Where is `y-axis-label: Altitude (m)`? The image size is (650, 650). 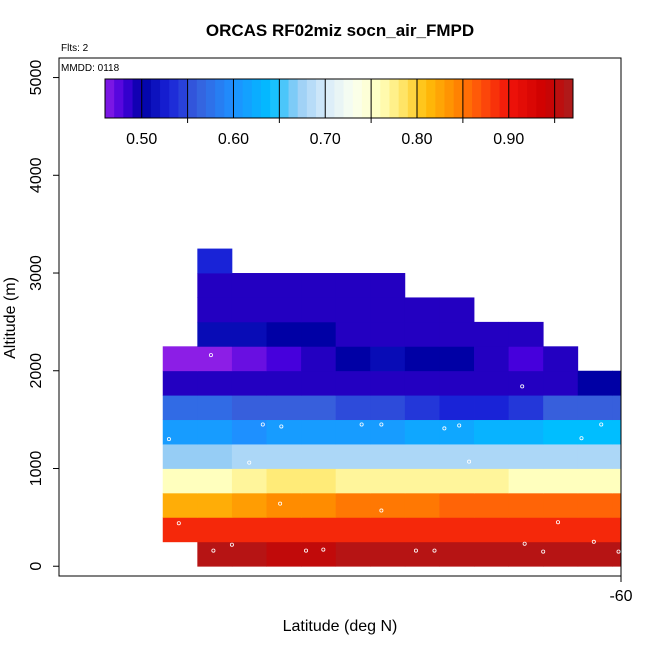 y-axis-label: Altitude (m) is located at coordinates (10, 318).